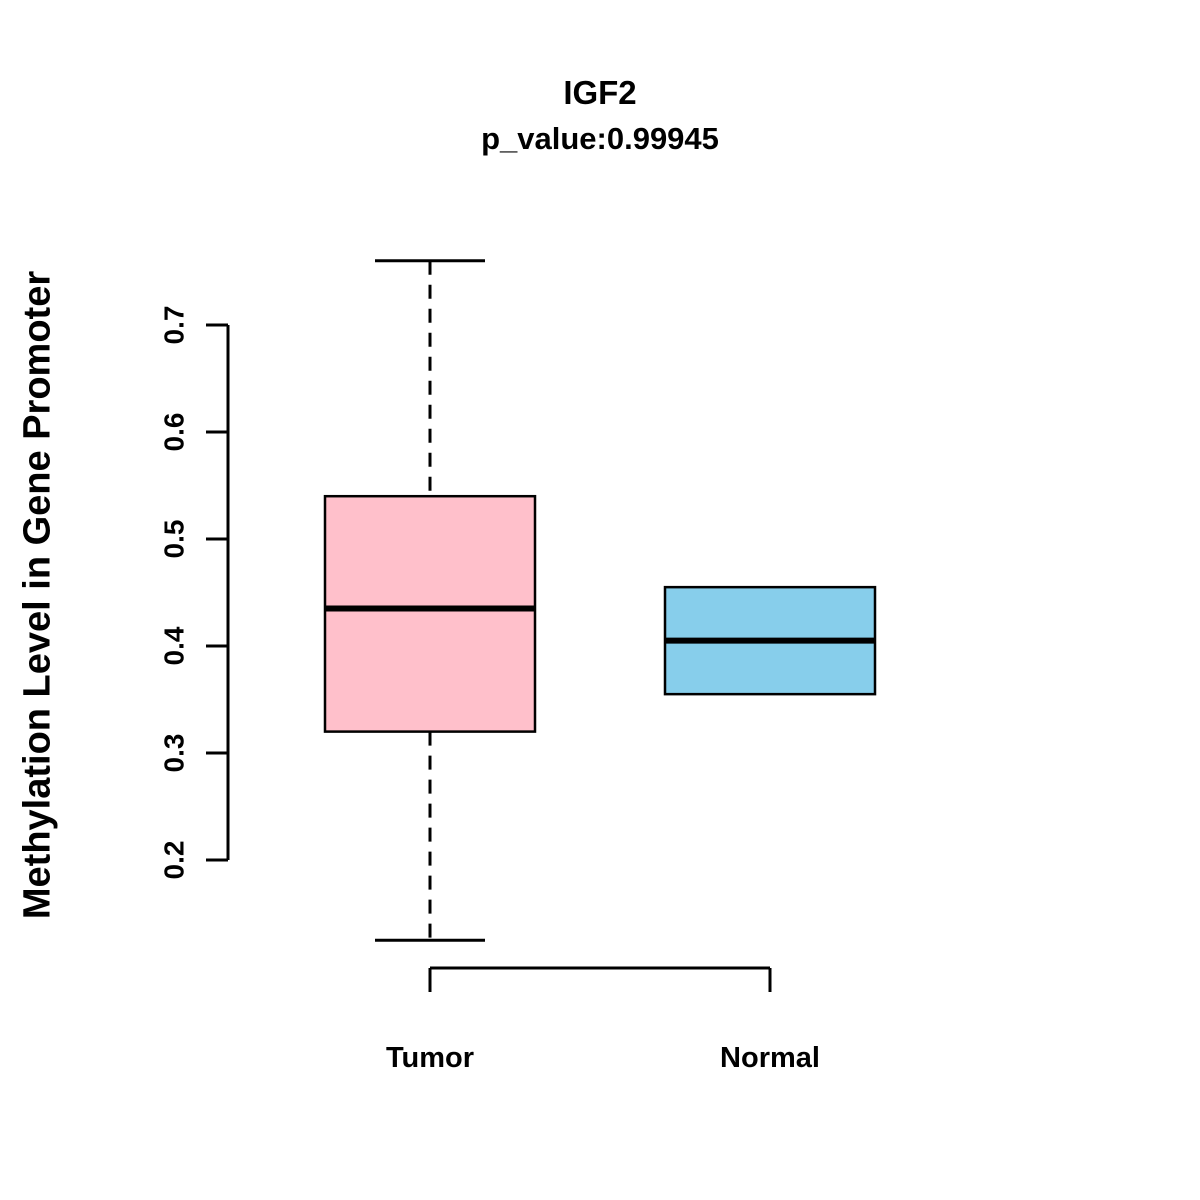  What do you see at coordinates (173, 539) in the screenshot?
I see `y-tick-label: 0.5` at bounding box center [173, 539].